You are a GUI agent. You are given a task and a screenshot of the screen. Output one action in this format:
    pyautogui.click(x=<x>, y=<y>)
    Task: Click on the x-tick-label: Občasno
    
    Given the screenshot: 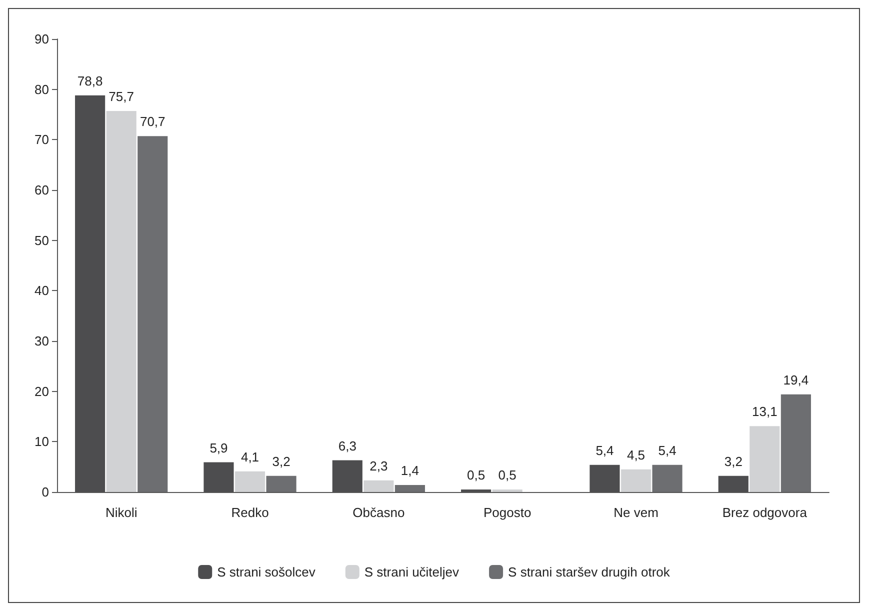 What is the action you would take?
    pyautogui.click(x=378, y=512)
    